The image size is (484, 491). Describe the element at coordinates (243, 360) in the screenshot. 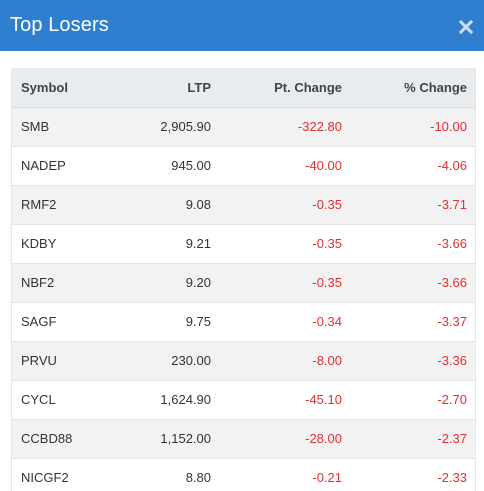

I see `table-row: PRVU 230.00 -8.00 -3.36` at that location.